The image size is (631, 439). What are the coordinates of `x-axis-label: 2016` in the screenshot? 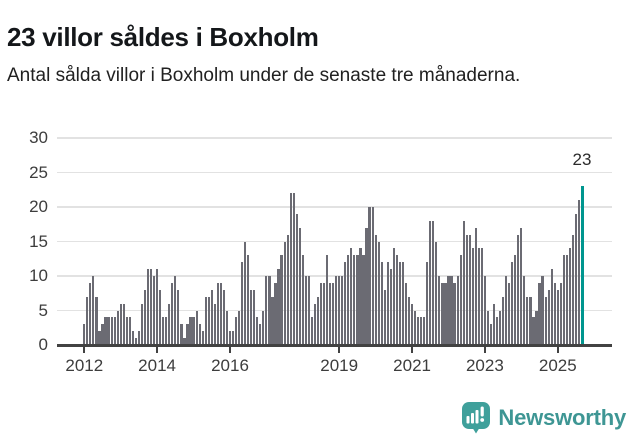 It's located at (230, 365).